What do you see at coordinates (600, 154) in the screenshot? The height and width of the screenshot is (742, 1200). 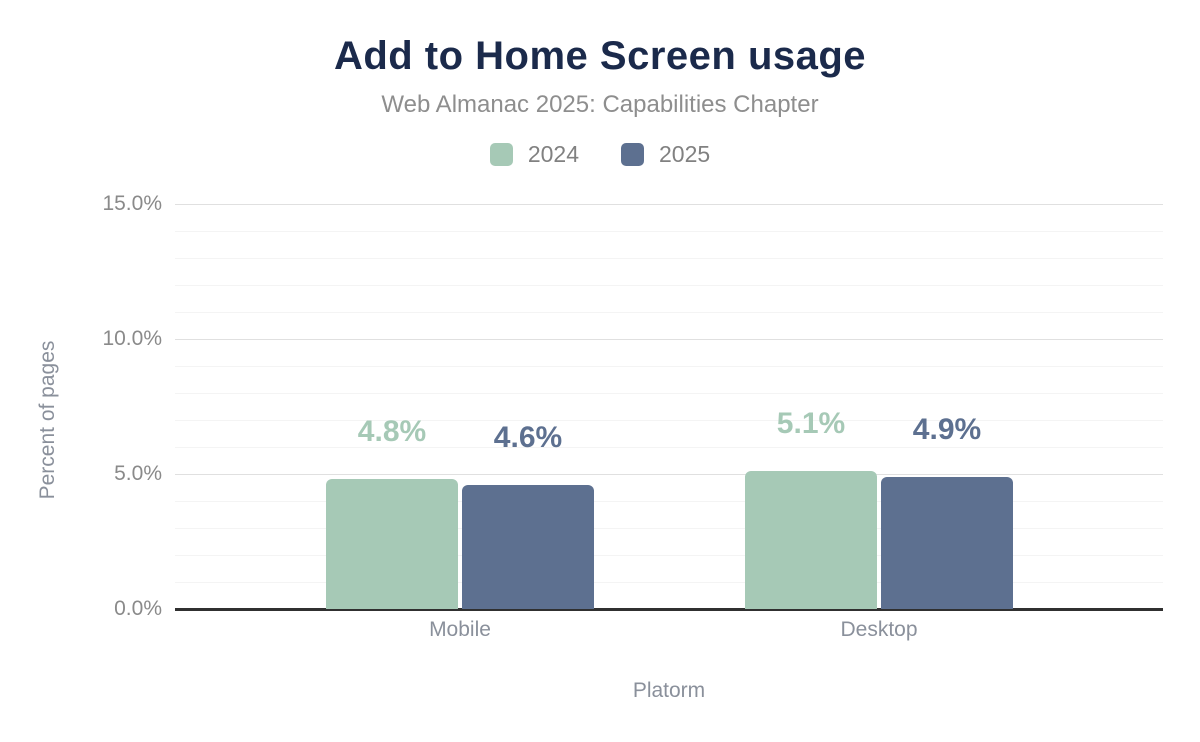 I see `legend: 2024 2025` at bounding box center [600, 154].